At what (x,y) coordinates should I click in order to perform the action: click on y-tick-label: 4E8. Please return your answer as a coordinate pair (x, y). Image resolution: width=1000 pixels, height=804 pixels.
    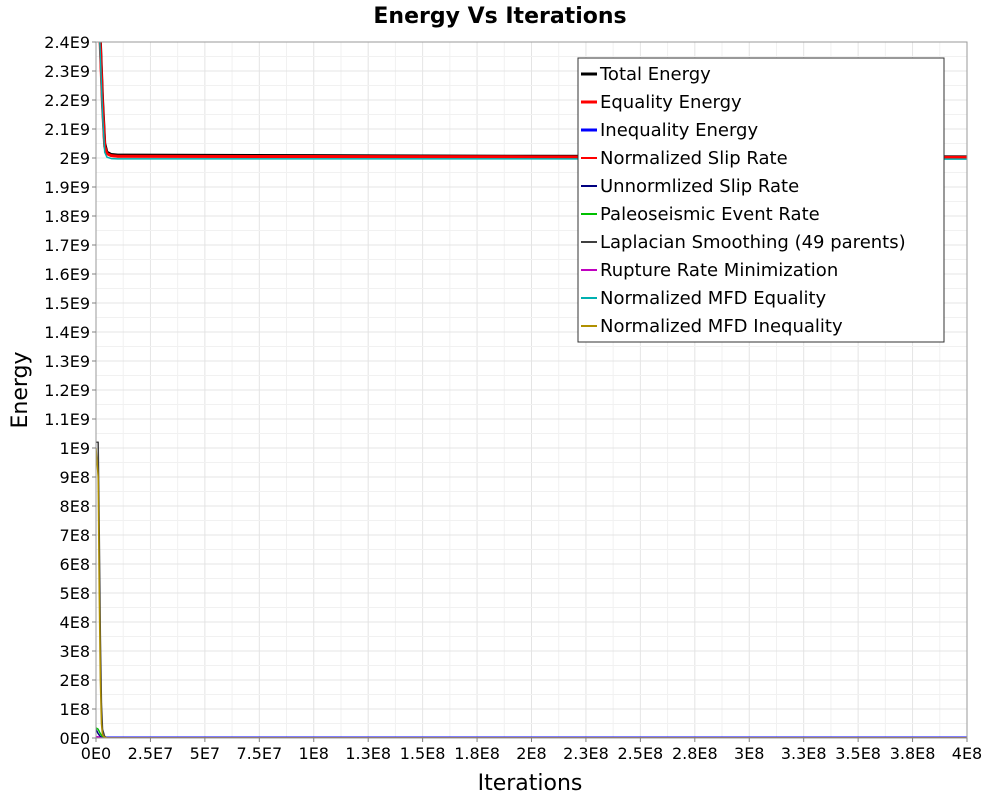
    Looking at the image, I should click on (75, 622).